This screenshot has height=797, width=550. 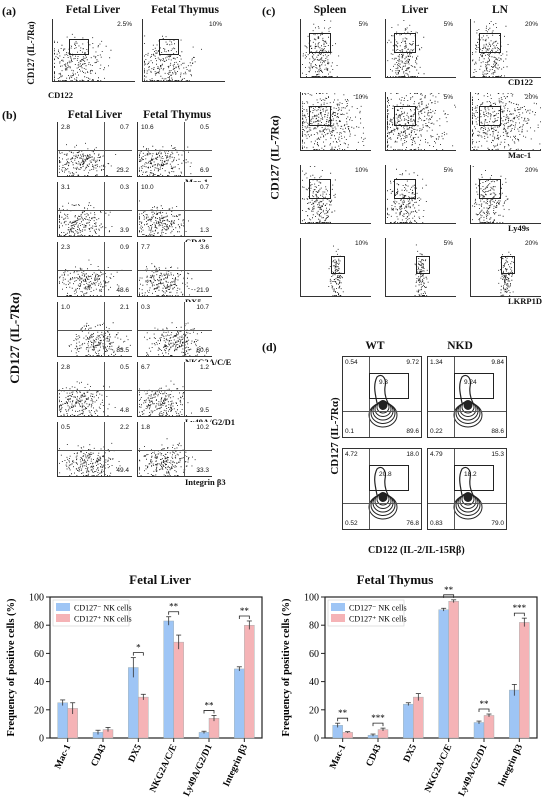 What do you see at coordinates (66, 427) in the screenshot?
I see `quadrant-upper-left: 0.5` at bounding box center [66, 427].